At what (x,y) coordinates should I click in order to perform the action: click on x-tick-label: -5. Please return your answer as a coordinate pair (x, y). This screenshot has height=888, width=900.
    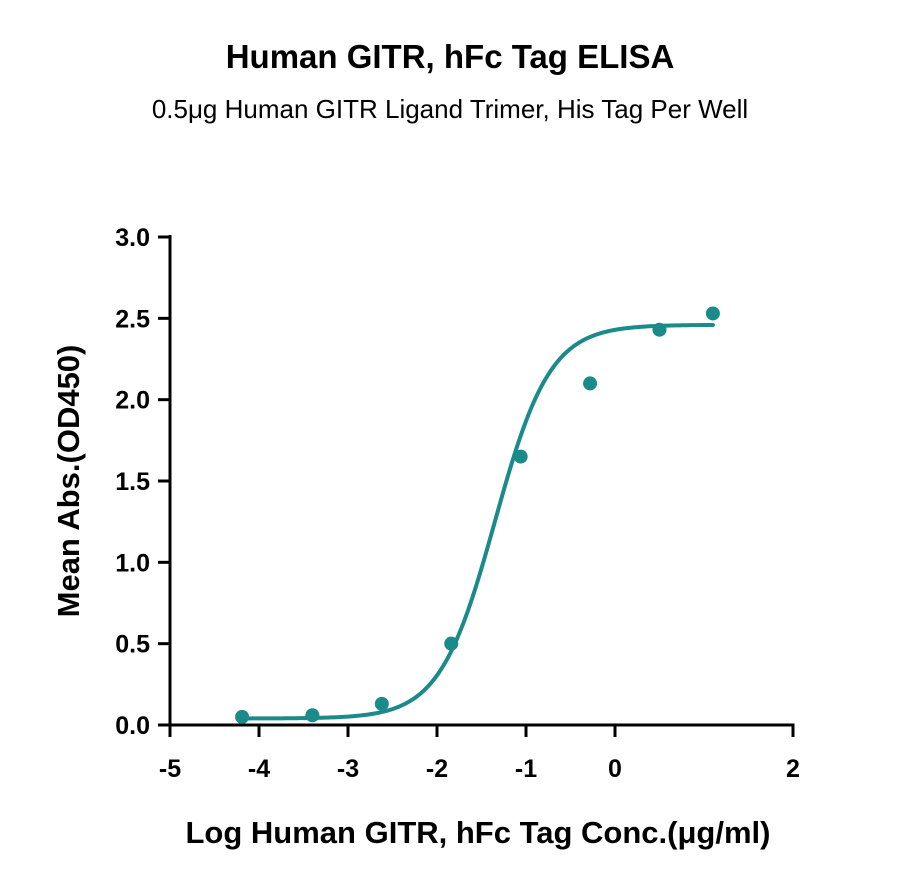
    Looking at the image, I should click on (170, 769).